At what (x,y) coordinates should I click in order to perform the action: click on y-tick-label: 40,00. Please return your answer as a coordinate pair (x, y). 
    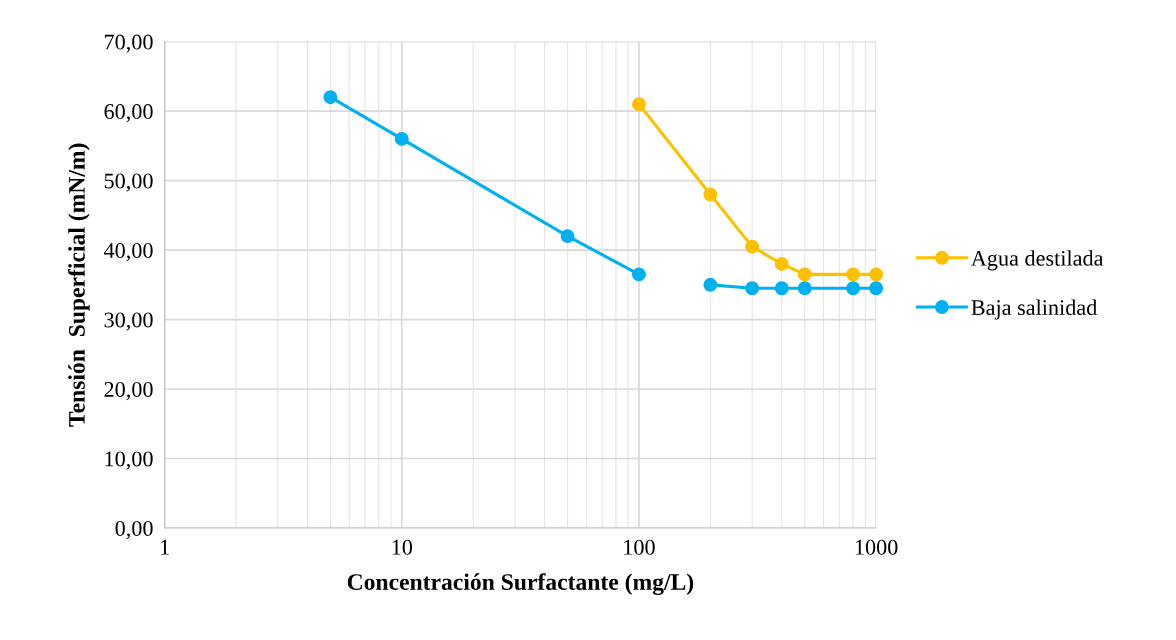
    Looking at the image, I should click on (128, 252).